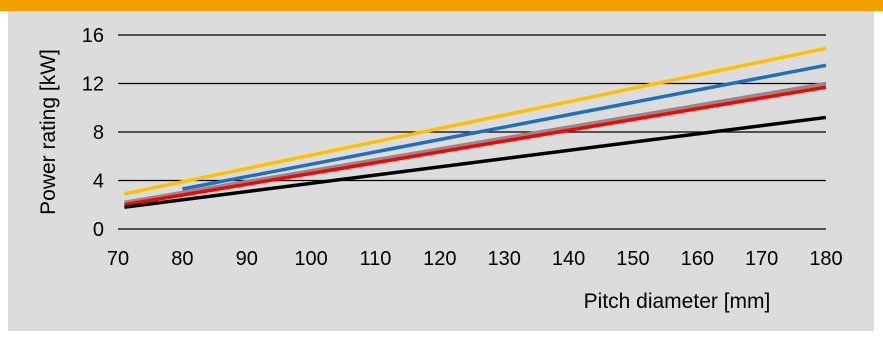  What do you see at coordinates (439, 259) in the screenshot?
I see `x-tick-label: 120` at bounding box center [439, 259].